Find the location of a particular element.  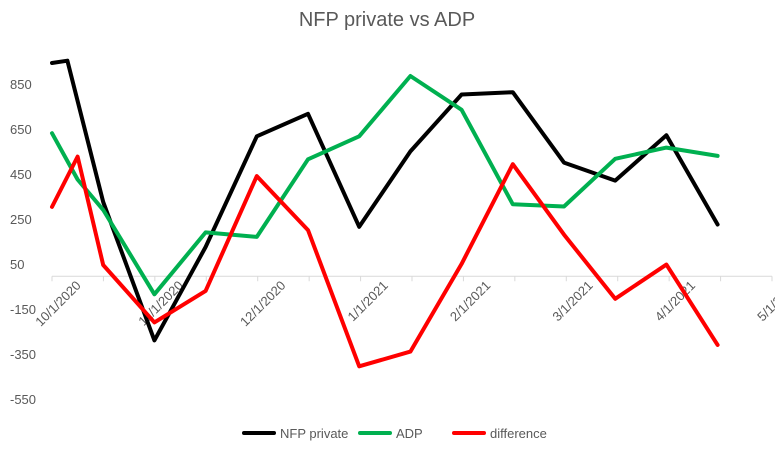

chart-title: NFP private vs ADP is located at coordinates (387, 20).